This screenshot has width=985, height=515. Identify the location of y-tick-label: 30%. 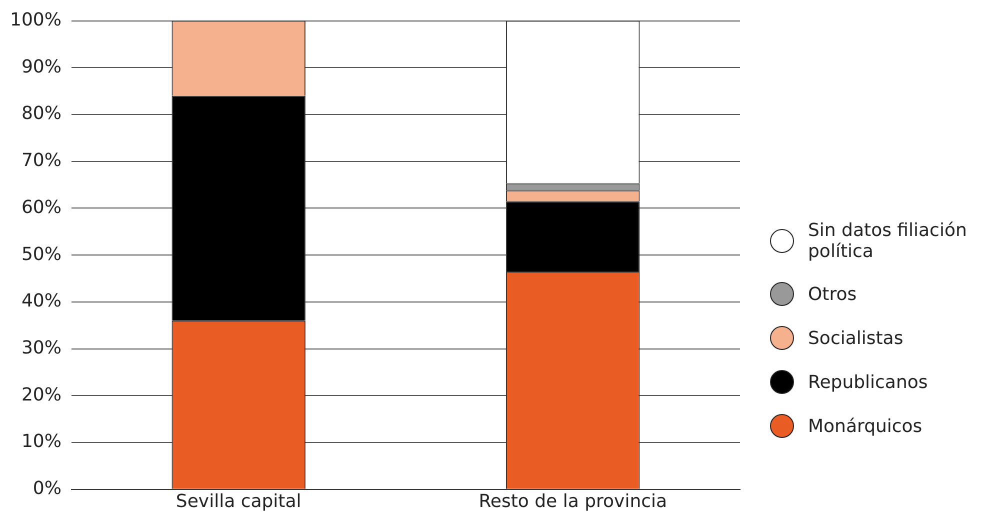
(41, 347).